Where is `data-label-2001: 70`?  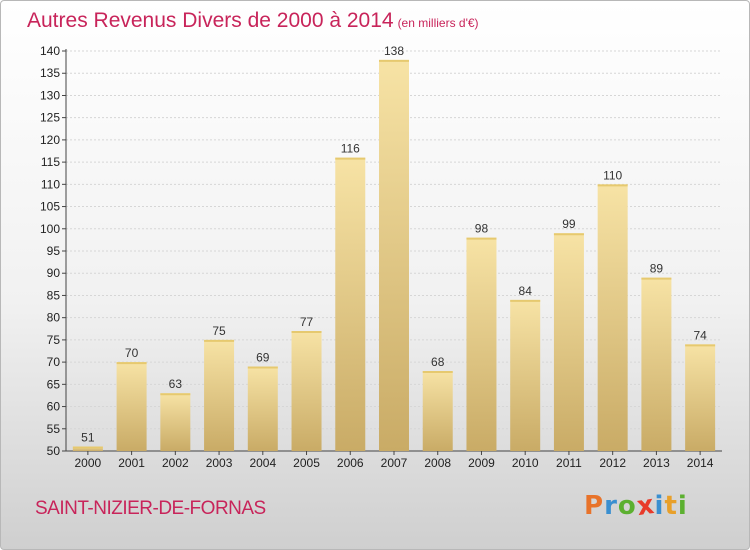
data-label-2001: 70 is located at coordinates (132, 353).